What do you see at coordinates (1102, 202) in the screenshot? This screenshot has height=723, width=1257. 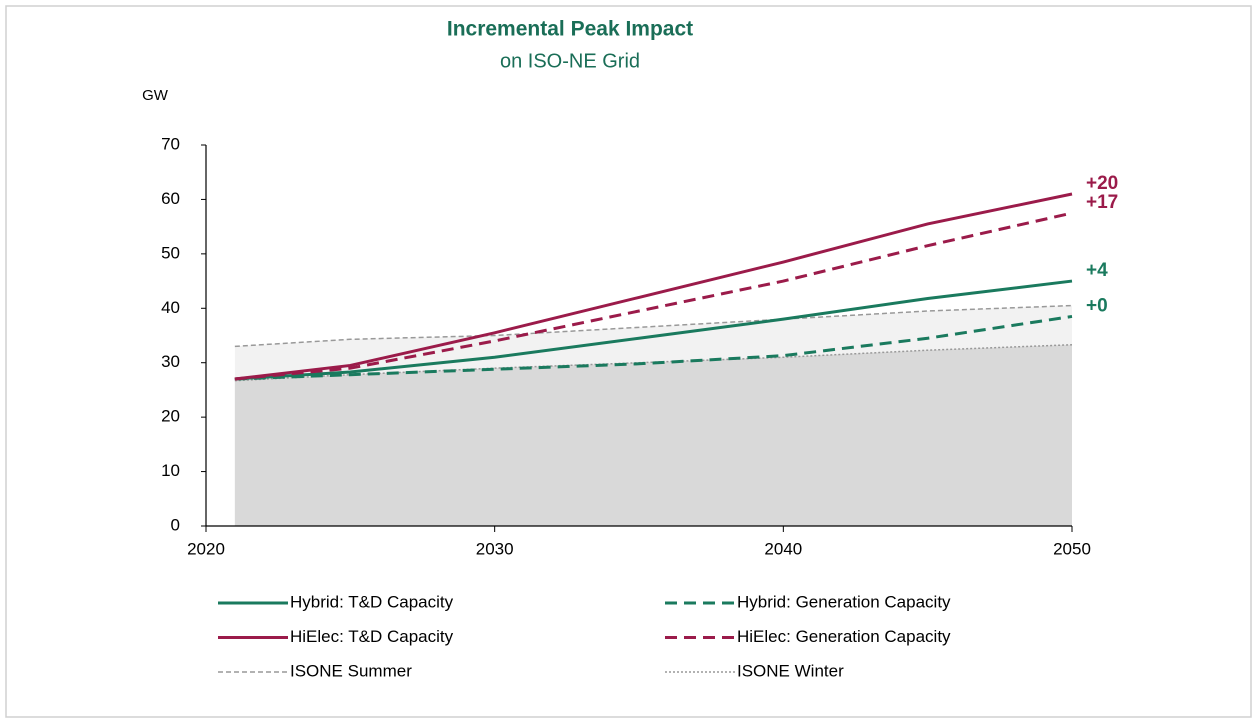 I see `end-label: +17` at bounding box center [1102, 202].